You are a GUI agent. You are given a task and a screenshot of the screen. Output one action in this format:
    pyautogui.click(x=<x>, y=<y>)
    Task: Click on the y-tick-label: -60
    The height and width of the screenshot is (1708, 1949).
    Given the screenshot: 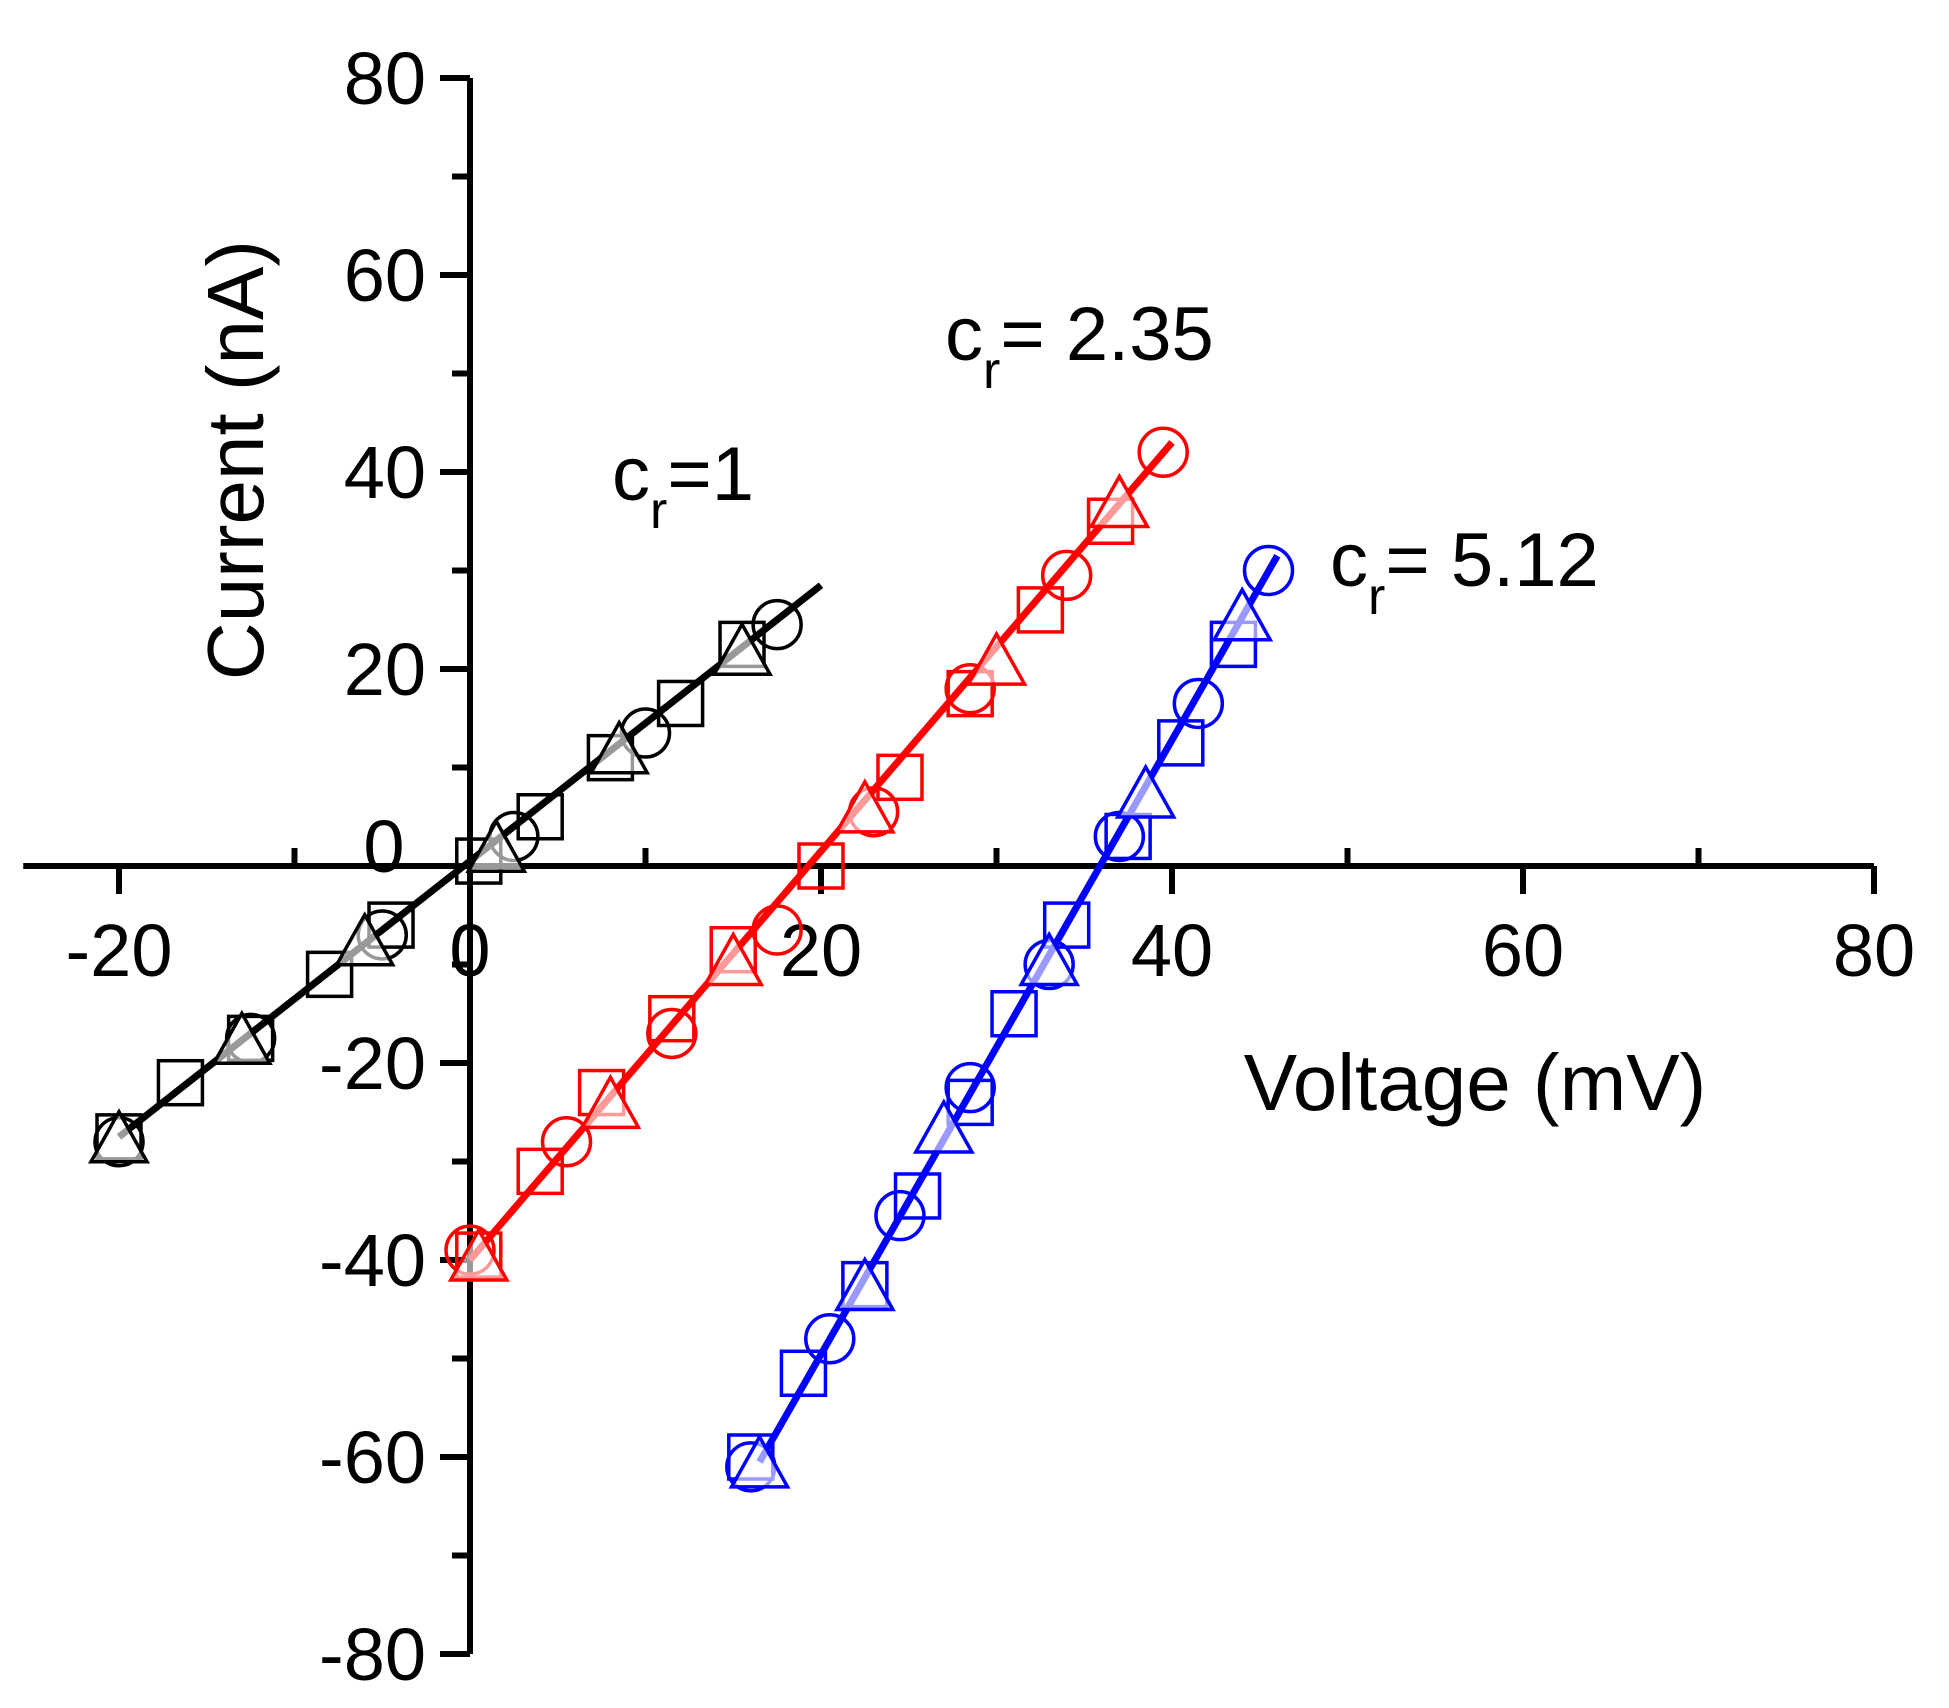 What is the action you would take?
    pyautogui.click(x=372, y=1457)
    